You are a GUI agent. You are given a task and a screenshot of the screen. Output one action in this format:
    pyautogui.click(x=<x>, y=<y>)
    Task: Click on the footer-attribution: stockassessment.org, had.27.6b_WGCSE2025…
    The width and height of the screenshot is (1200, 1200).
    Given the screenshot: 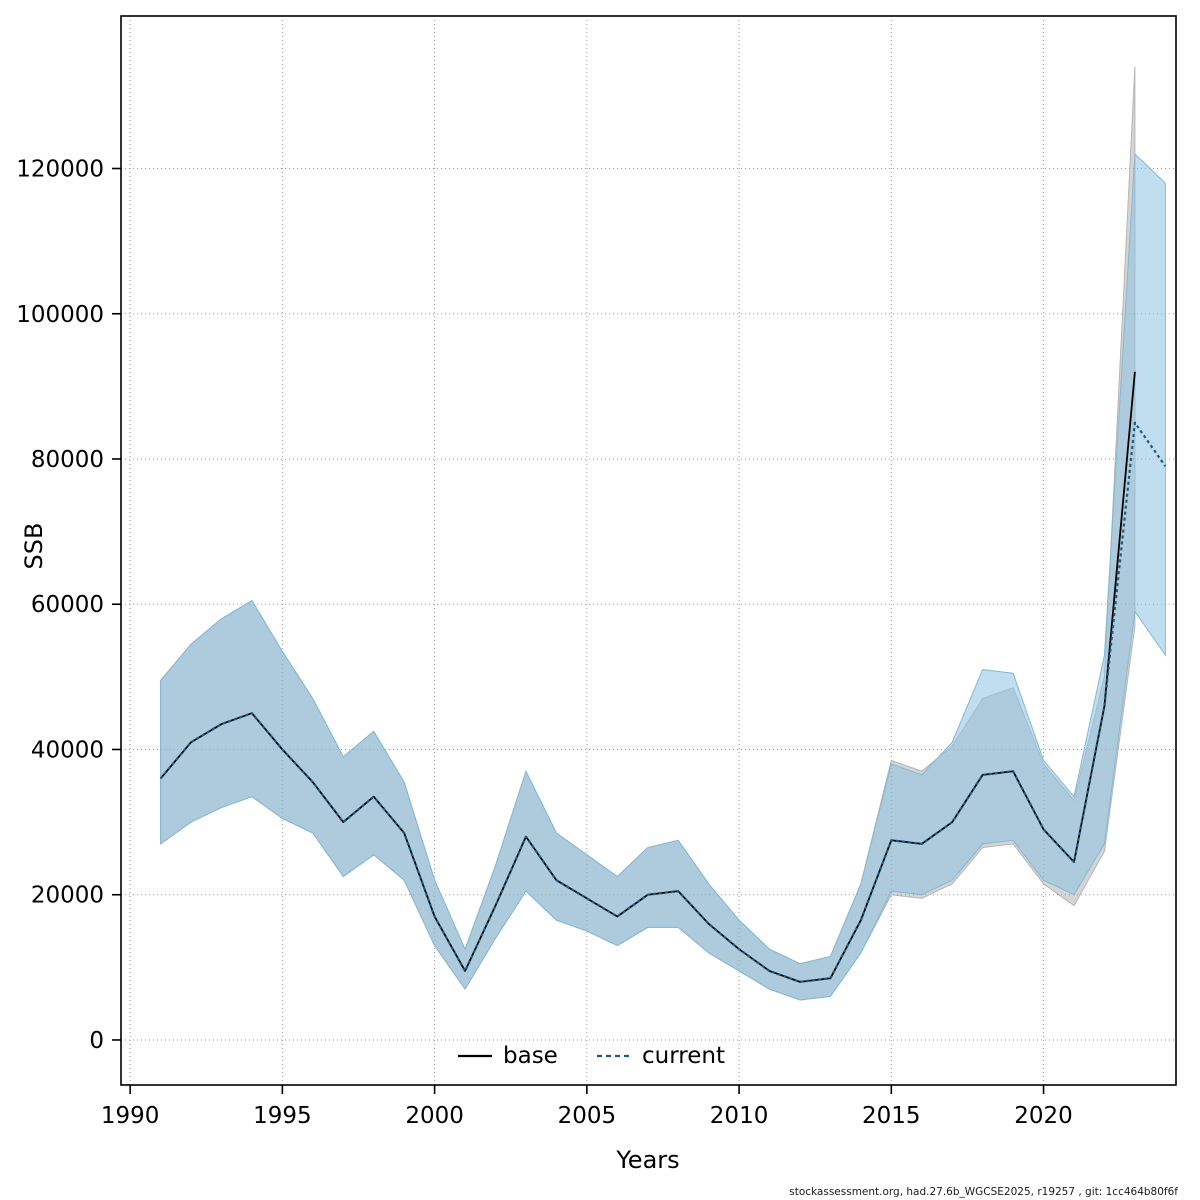 What is the action you would take?
    pyautogui.click(x=983, y=1192)
    